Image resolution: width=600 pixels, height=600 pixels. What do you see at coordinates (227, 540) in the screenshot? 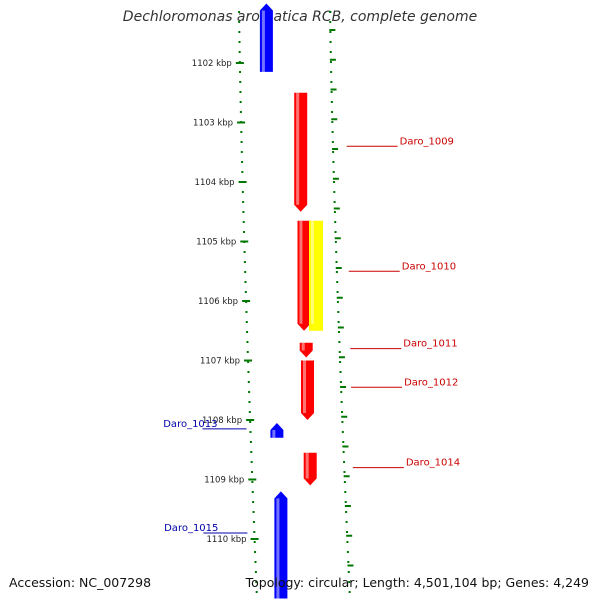
I see `axis-tick-label: 1110 kbp` at bounding box center [227, 540].